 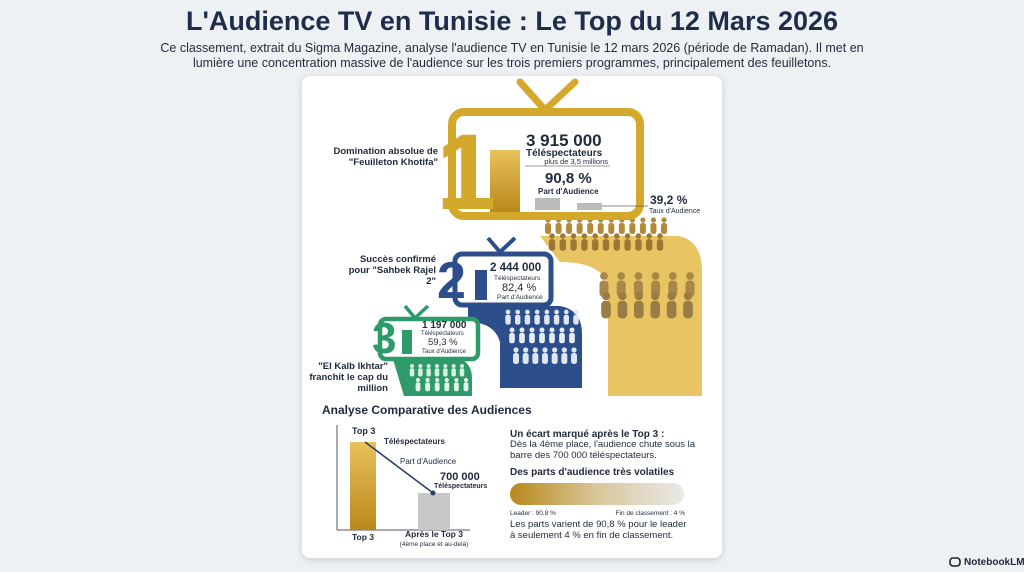 I want to click on x-label: Top 3, so click(x=363, y=537).